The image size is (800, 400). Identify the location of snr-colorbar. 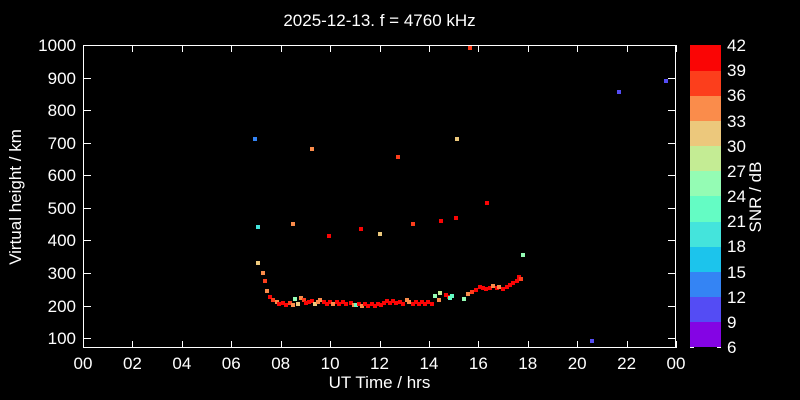
(705, 196).